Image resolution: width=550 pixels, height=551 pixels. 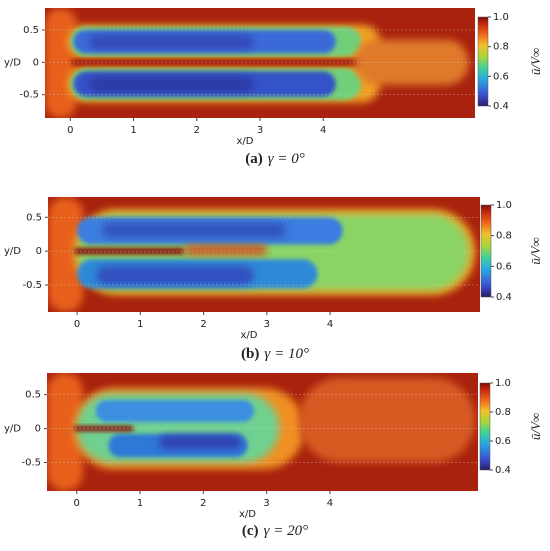 I want to click on caption-label: (c), so click(x=250, y=531).